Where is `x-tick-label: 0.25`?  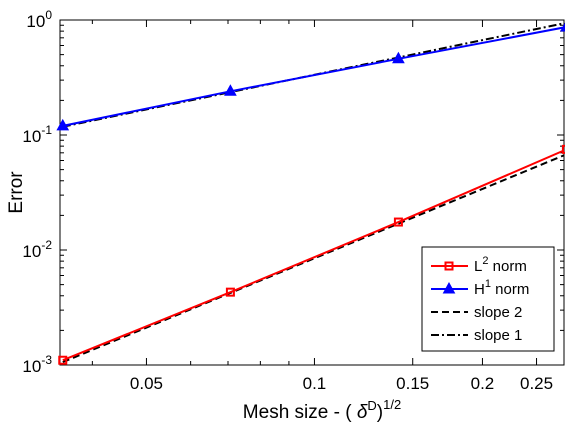
x-tick-label: 0.25 is located at coordinates (536, 383).